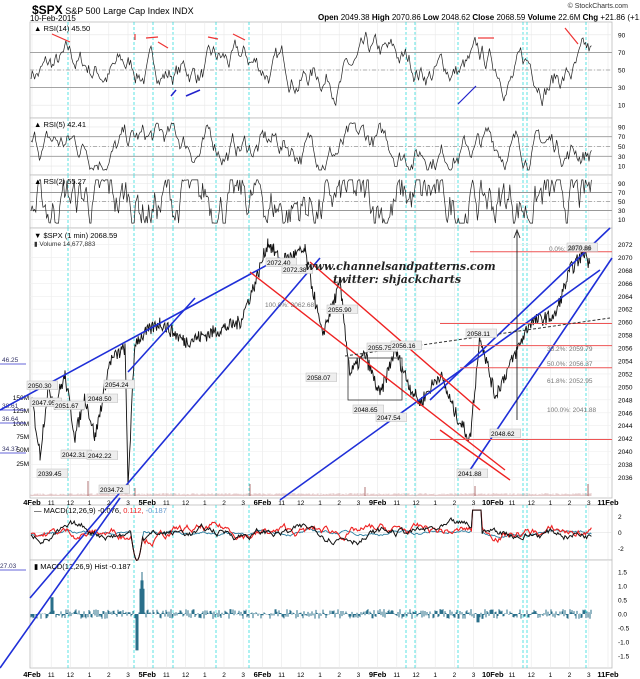 The image size is (640, 679). What do you see at coordinates (622, 587) in the screenshot?
I see `hist-axis-tick: 1.0` at bounding box center [622, 587].